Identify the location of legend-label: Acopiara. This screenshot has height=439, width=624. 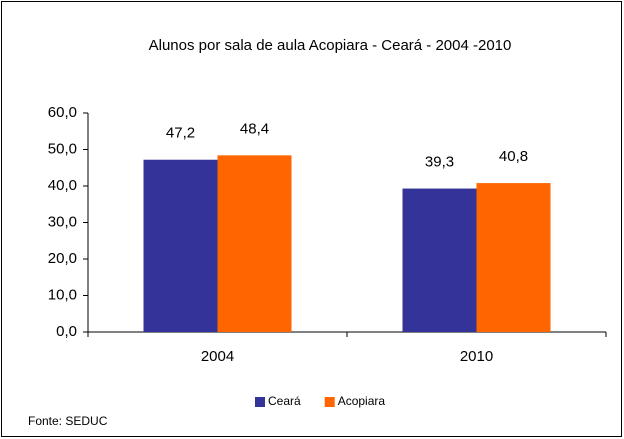
(362, 401).